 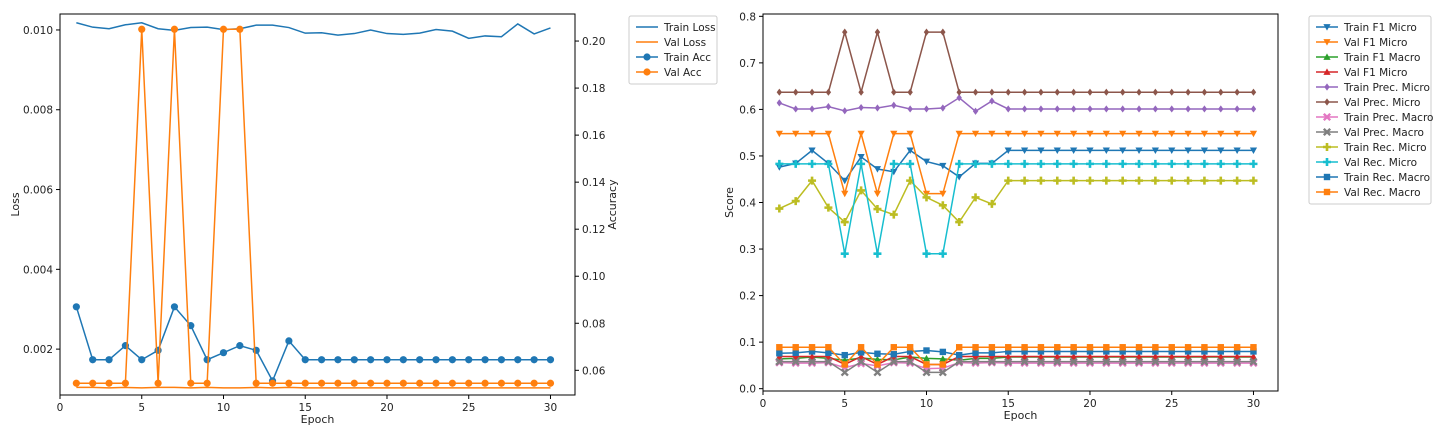 I want to click on x-tick-label: 25, so click(x=1171, y=404).